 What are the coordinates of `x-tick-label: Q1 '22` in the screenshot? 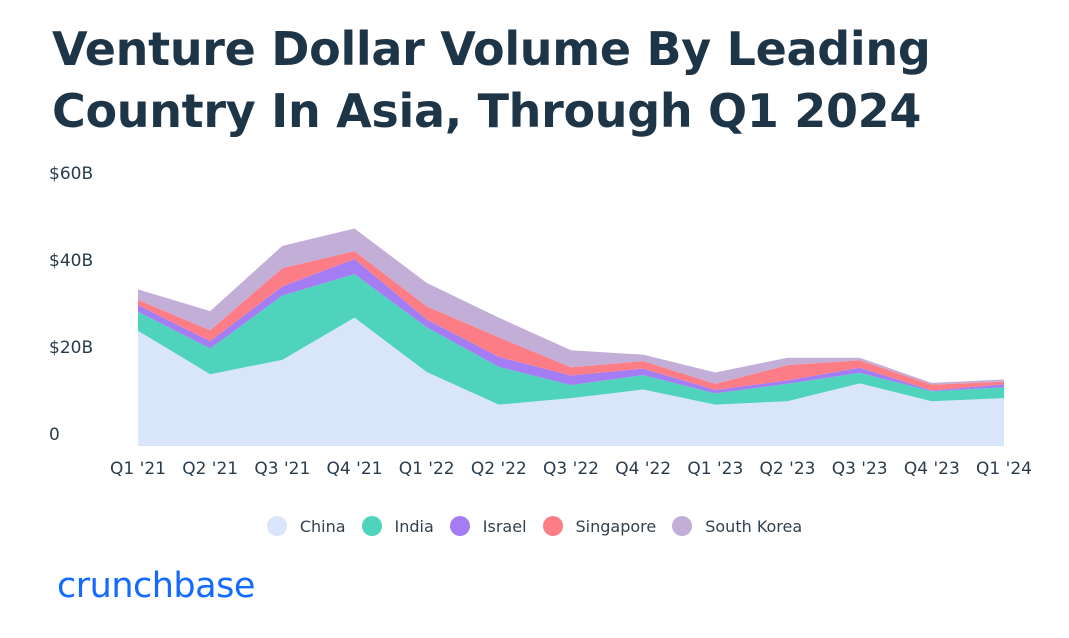 It's located at (427, 469).